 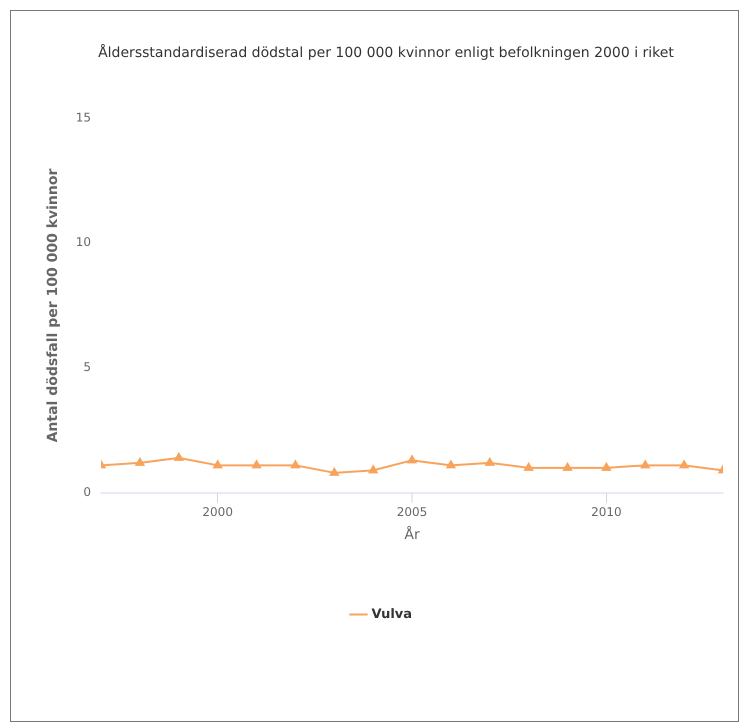 I want to click on x-tick-label: 2010, so click(x=606, y=512).